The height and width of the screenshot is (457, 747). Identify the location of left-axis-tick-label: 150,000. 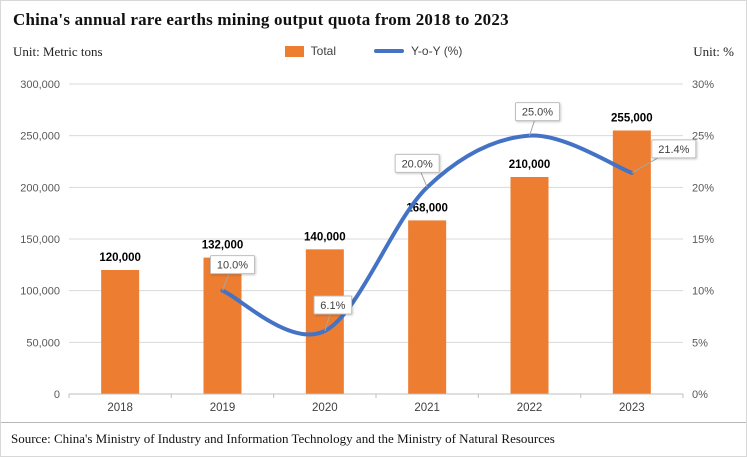
(40, 240).